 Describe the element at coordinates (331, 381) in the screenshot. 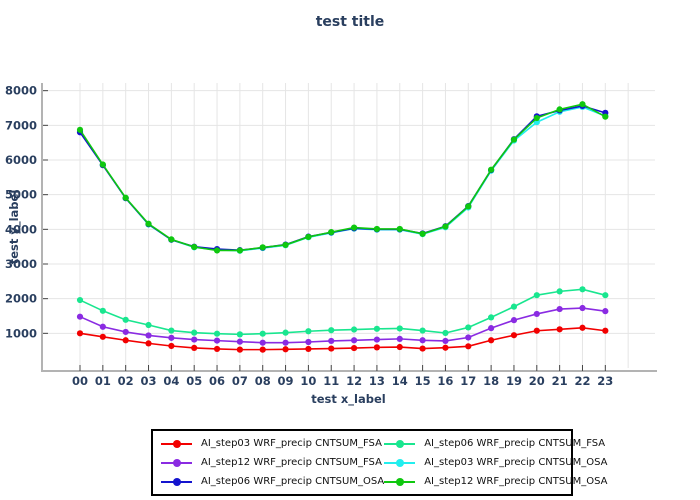

I see `x-tick-label: 11` at that location.